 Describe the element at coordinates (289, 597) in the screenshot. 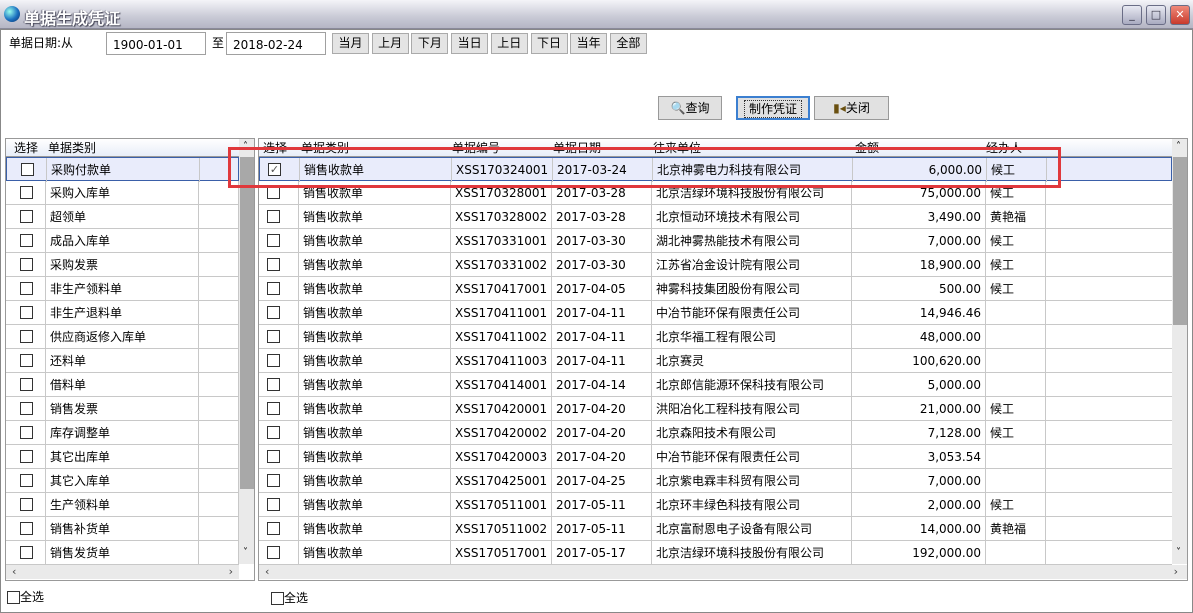

I see `right-select-all: 全选` at that location.